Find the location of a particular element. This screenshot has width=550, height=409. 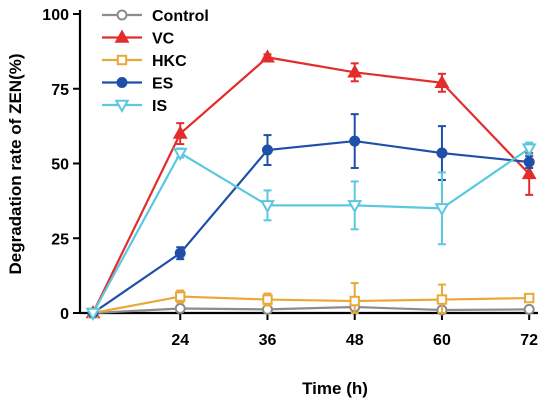

series-control is located at coordinates (311, 310).